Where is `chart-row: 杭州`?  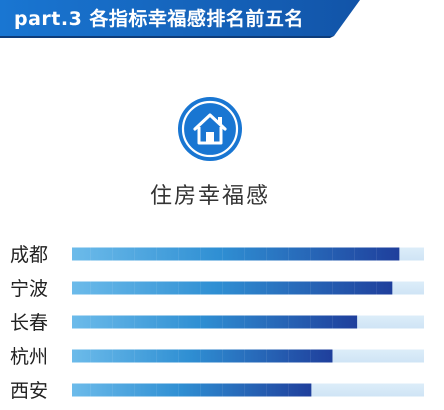
chart-row: 杭州 is located at coordinates (217, 357).